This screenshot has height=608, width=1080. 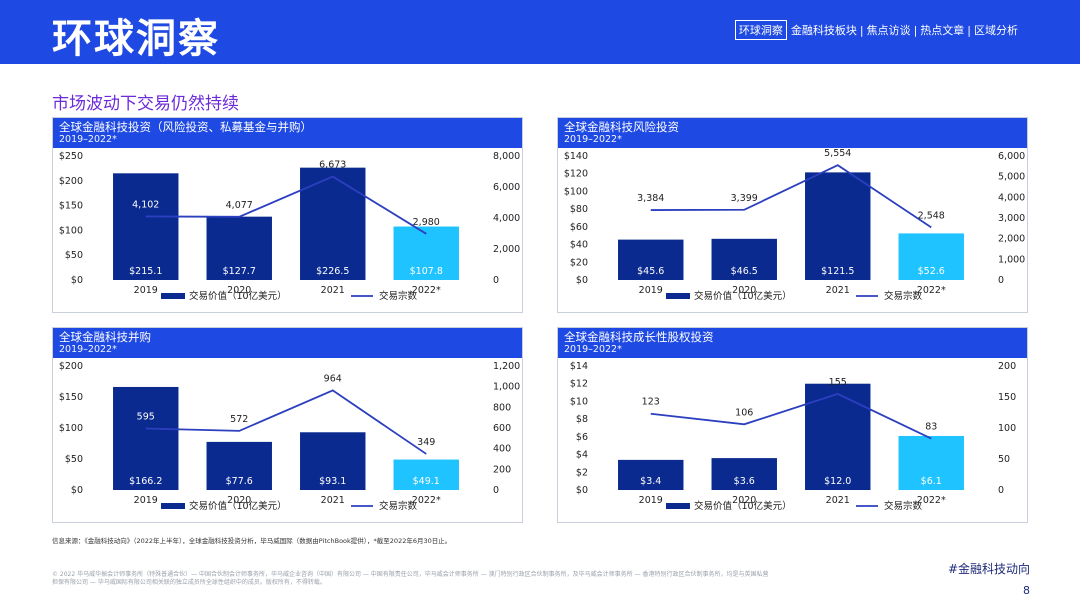 What do you see at coordinates (579, 227) in the screenshot?
I see `y-tick-label: $60` at bounding box center [579, 227].